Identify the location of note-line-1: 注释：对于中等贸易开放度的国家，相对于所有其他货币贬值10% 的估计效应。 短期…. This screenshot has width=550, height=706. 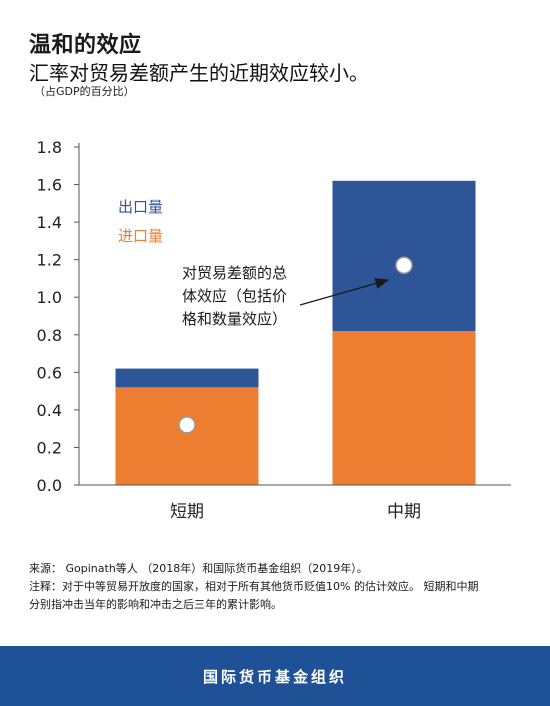
(254, 586).